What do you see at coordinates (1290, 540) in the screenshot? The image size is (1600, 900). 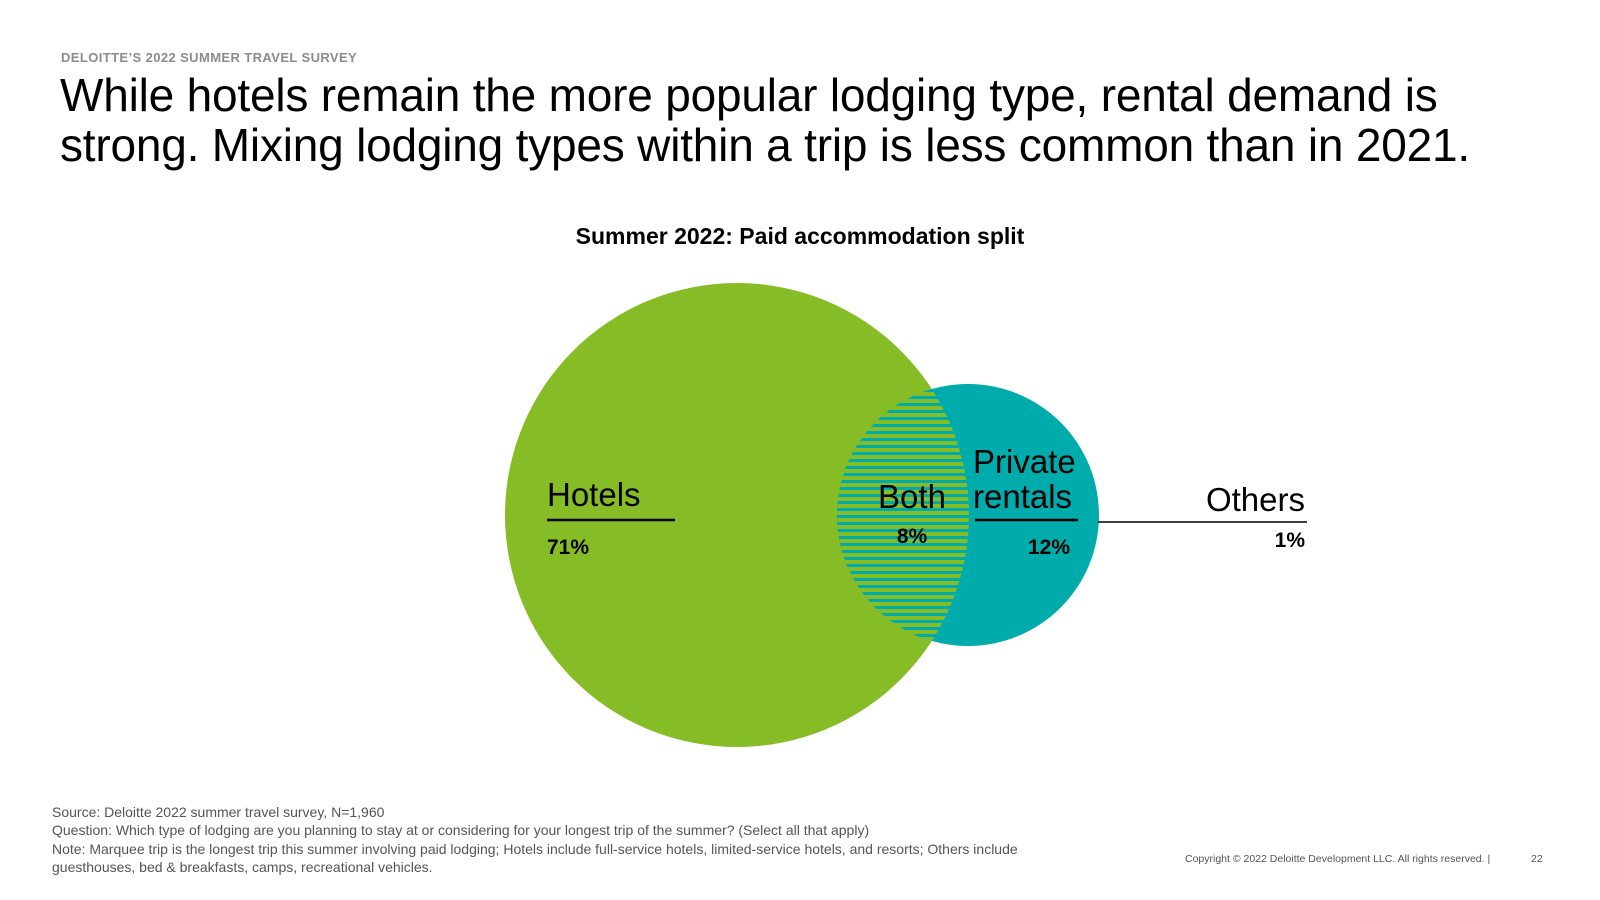 I see `others-value: 1%` at bounding box center [1290, 540].